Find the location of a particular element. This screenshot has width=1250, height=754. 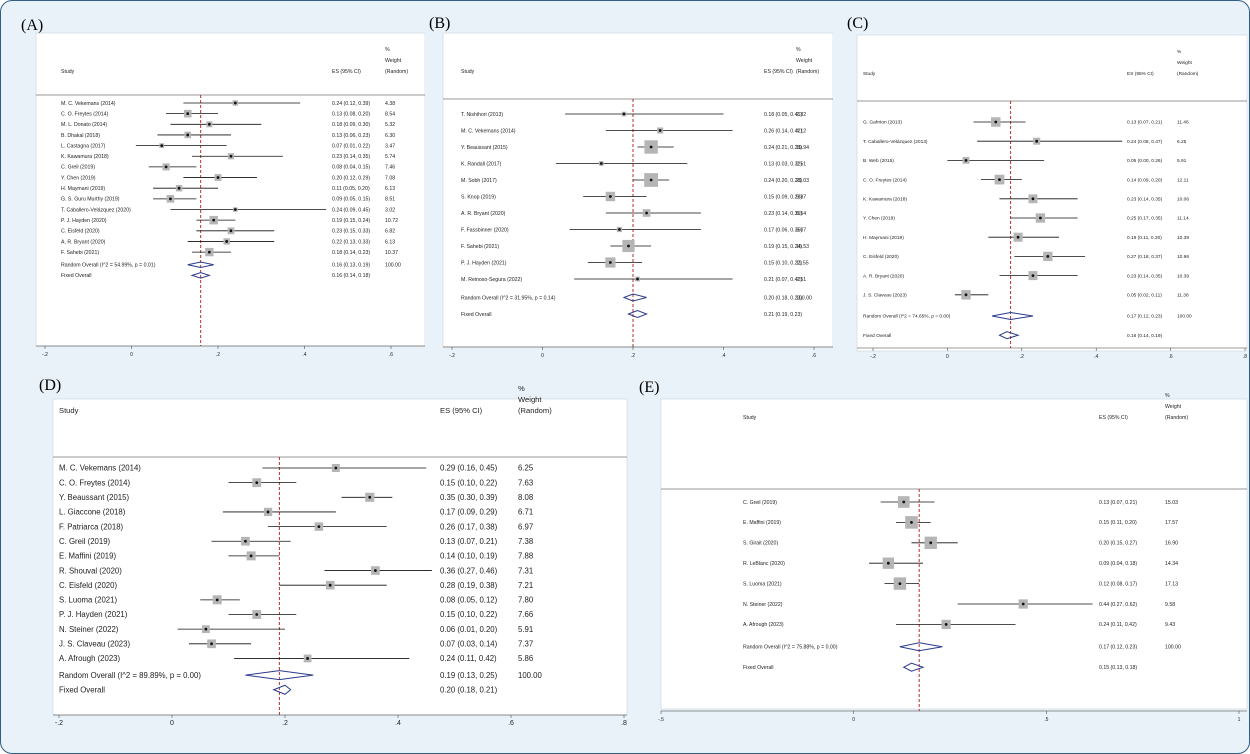

study-name: K. Kawamura (2018) is located at coordinates (885, 199).